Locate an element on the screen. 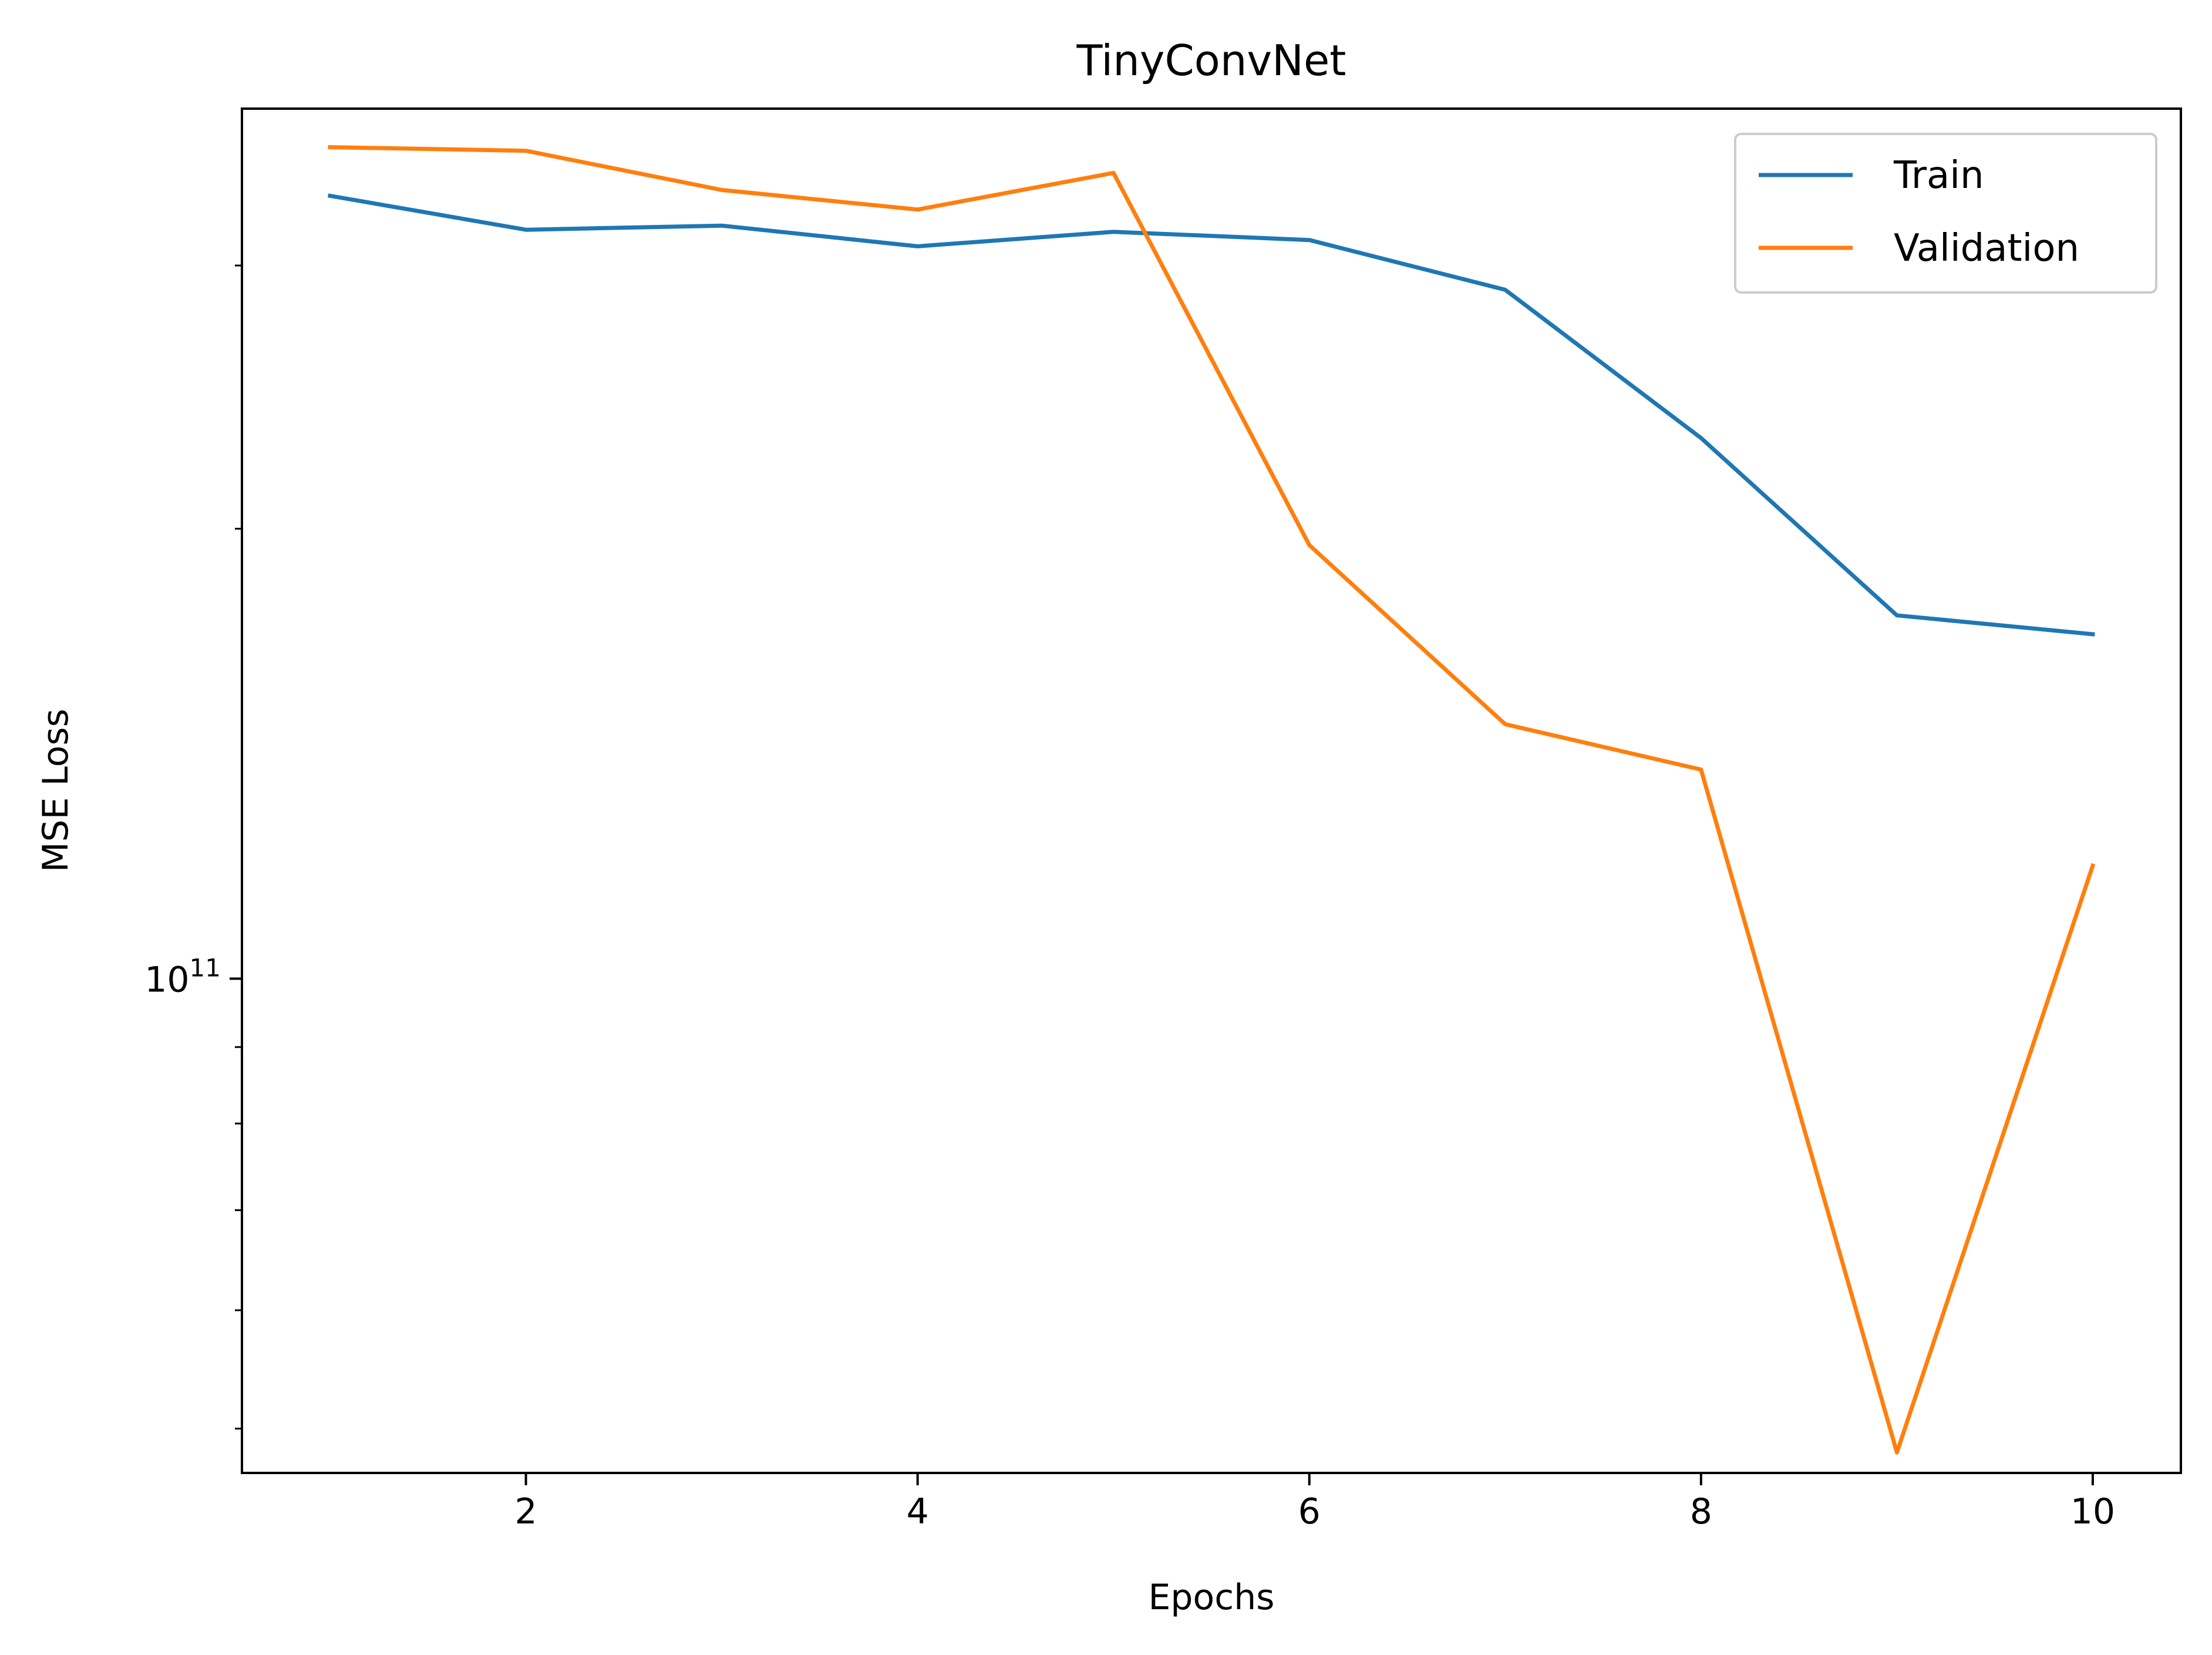  legend: Train Validation is located at coordinates (1945, 213).